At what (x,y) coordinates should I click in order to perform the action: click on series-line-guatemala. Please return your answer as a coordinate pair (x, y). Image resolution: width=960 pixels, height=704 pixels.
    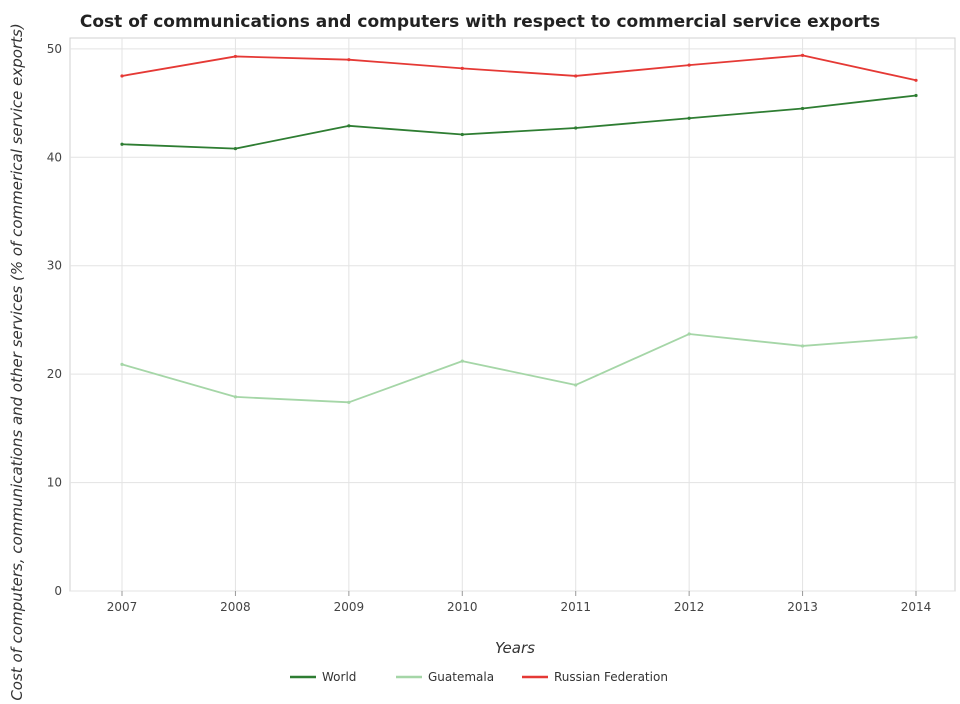
    Looking at the image, I should click on (519, 368).